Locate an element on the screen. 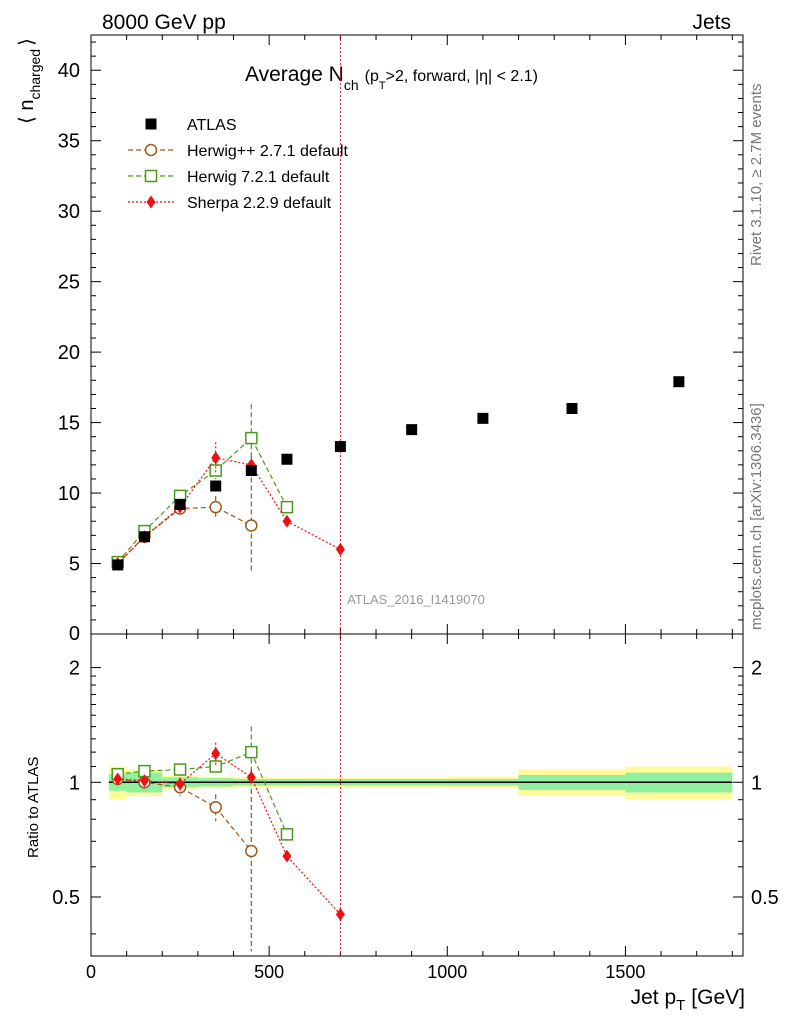  y-tick-label: 25 is located at coordinates (69, 283).